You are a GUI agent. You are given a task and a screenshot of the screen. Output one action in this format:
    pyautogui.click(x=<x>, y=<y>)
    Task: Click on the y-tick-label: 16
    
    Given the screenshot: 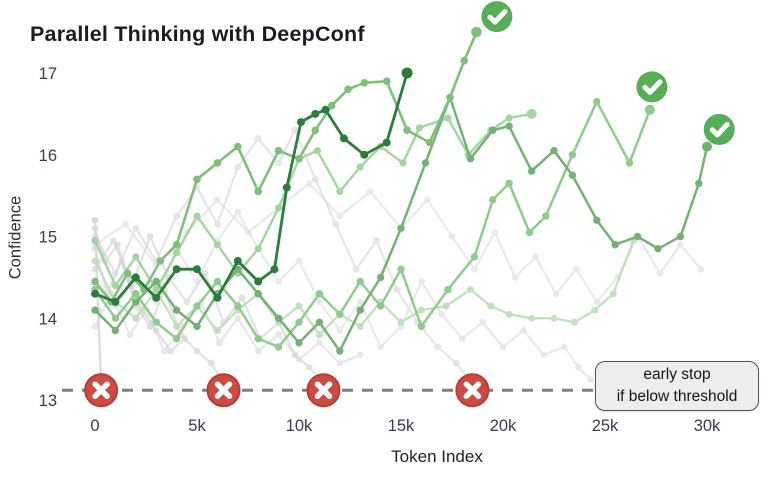 What is the action you would take?
    pyautogui.click(x=48, y=156)
    